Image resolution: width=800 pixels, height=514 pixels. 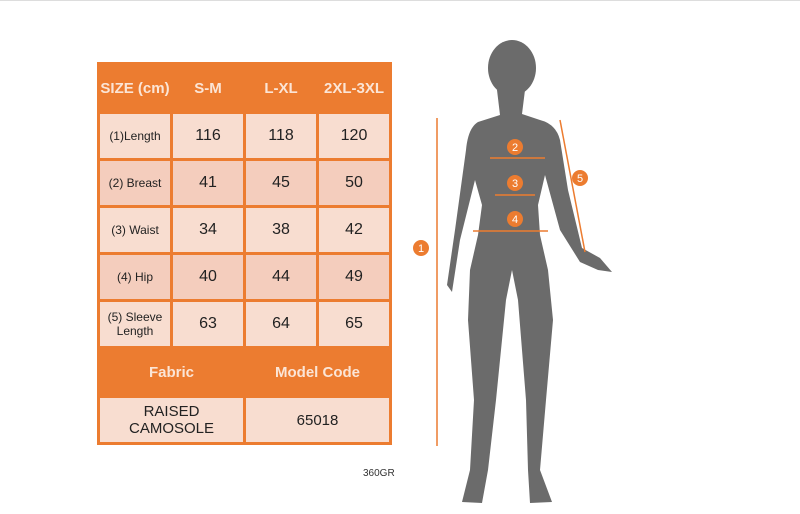 What do you see at coordinates (354, 183) in the screenshot?
I see `cell: 50` at bounding box center [354, 183].